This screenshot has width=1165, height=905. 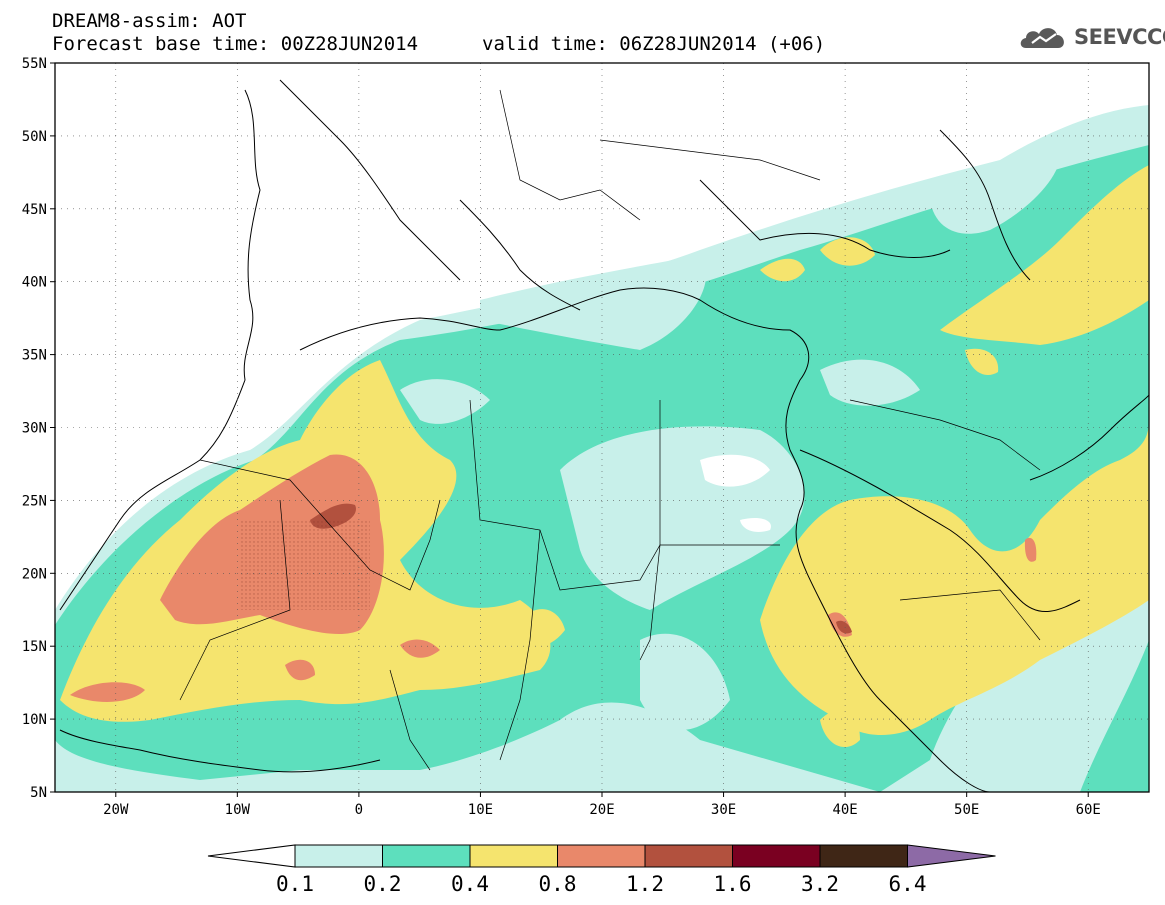 I want to click on longitude-label: 20E, so click(x=601, y=810).